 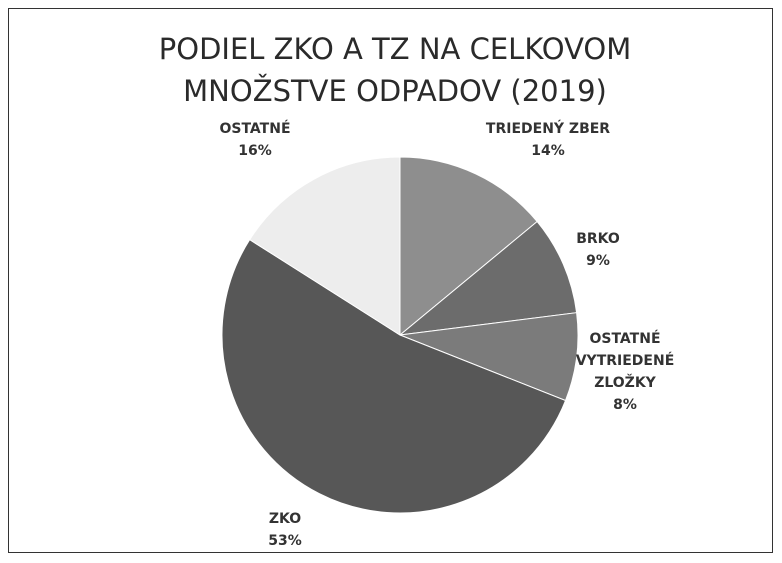 I want to click on value-label: 8%, so click(x=625, y=405).